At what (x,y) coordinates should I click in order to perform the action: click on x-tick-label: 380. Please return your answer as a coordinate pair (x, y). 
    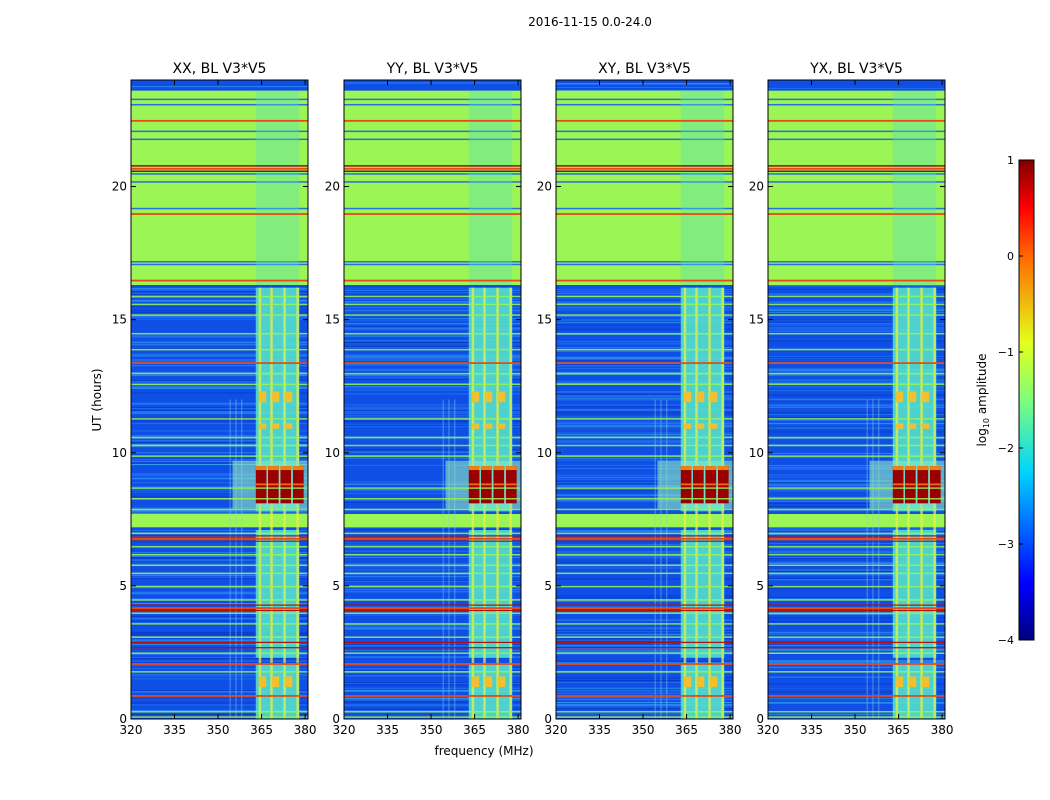
    Looking at the image, I should click on (305, 730).